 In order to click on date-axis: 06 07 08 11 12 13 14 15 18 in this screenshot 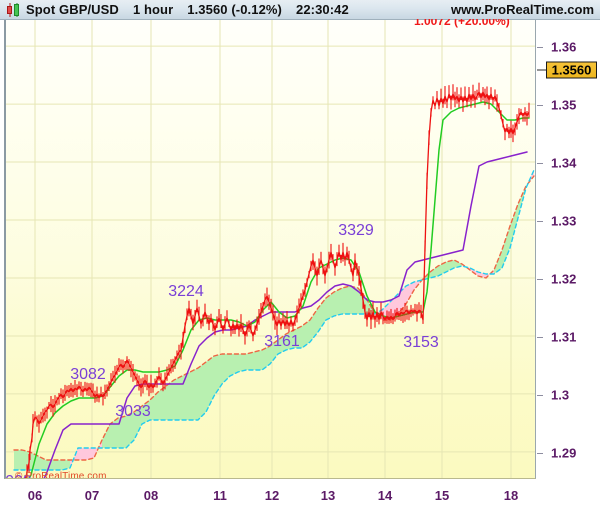, I will do `click(300, 499)`.